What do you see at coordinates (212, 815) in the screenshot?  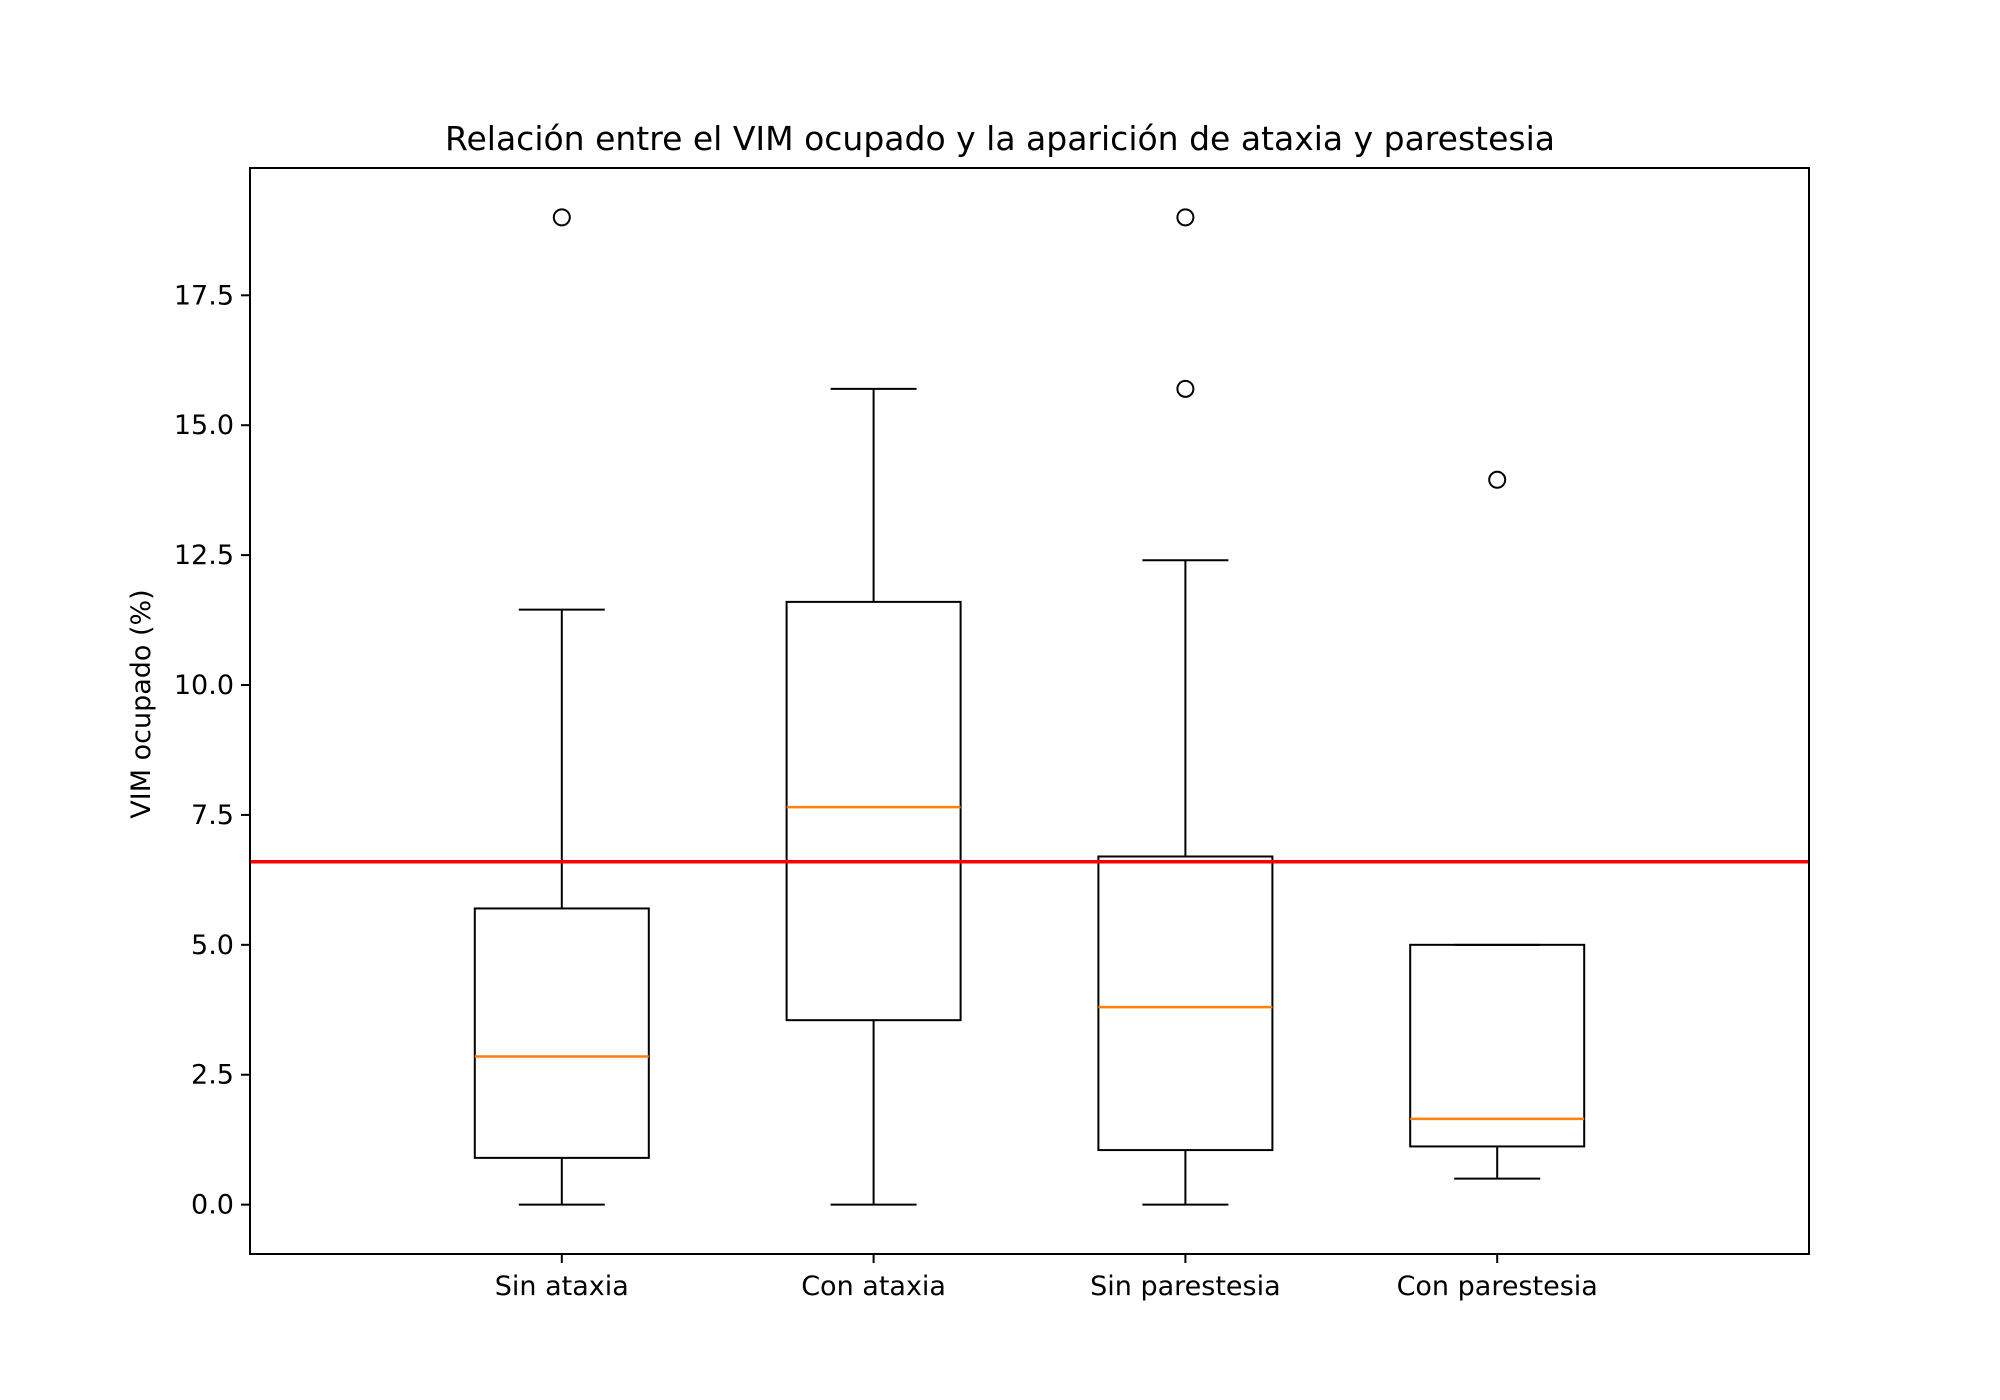 I see `y-tick-label: 7.5` at bounding box center [212, 815].